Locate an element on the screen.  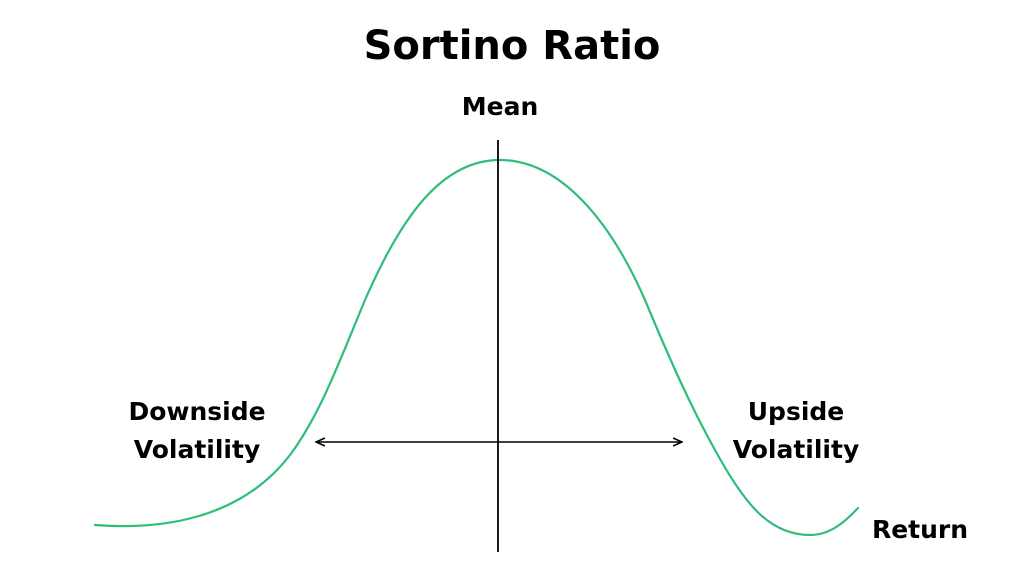
downside-label-line2: Volatility is located at coordinates (197, 449).